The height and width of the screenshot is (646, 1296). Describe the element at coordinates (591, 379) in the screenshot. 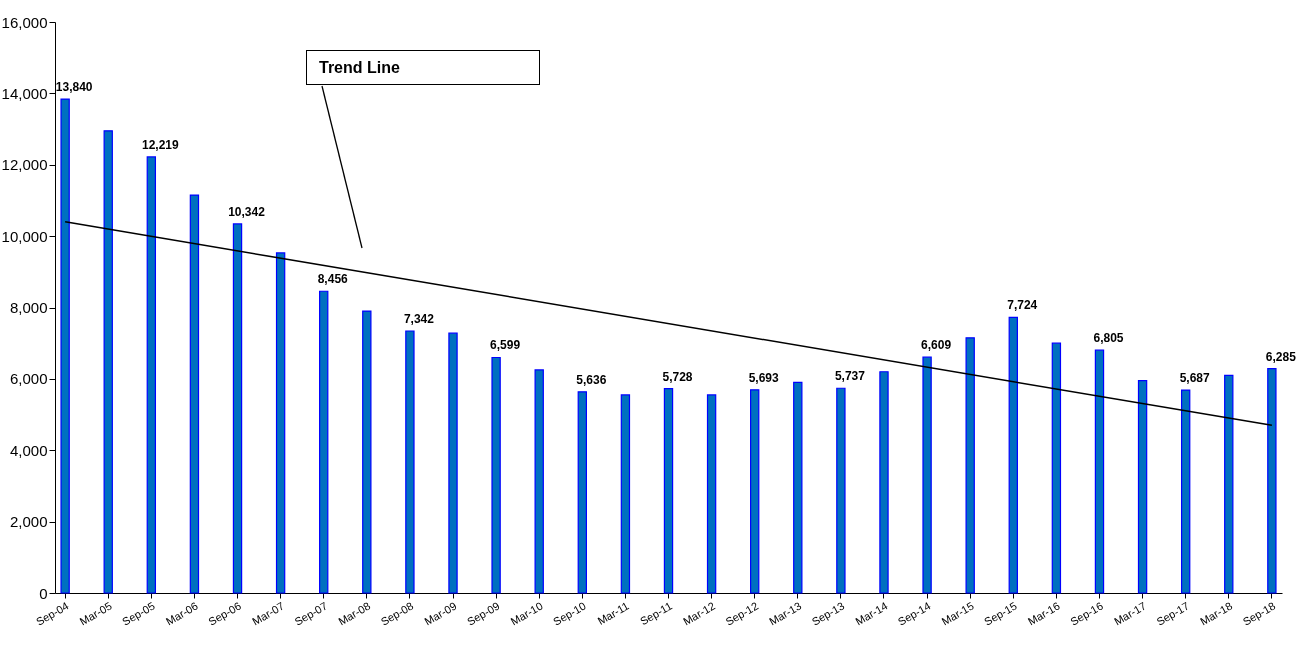

I see `data-label: 5,636` at that location.